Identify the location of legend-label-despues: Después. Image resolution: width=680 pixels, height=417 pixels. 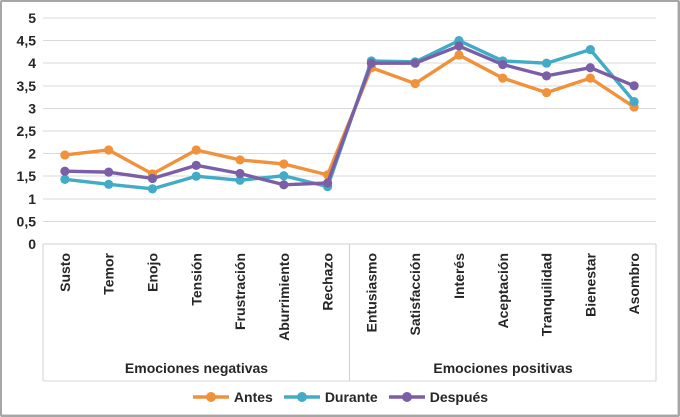
(459, 397).